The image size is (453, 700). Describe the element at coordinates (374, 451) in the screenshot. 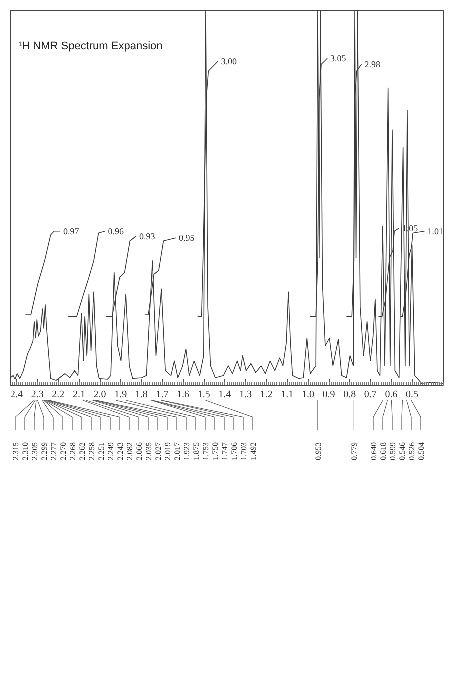

I see `text: 0.640` at that location.